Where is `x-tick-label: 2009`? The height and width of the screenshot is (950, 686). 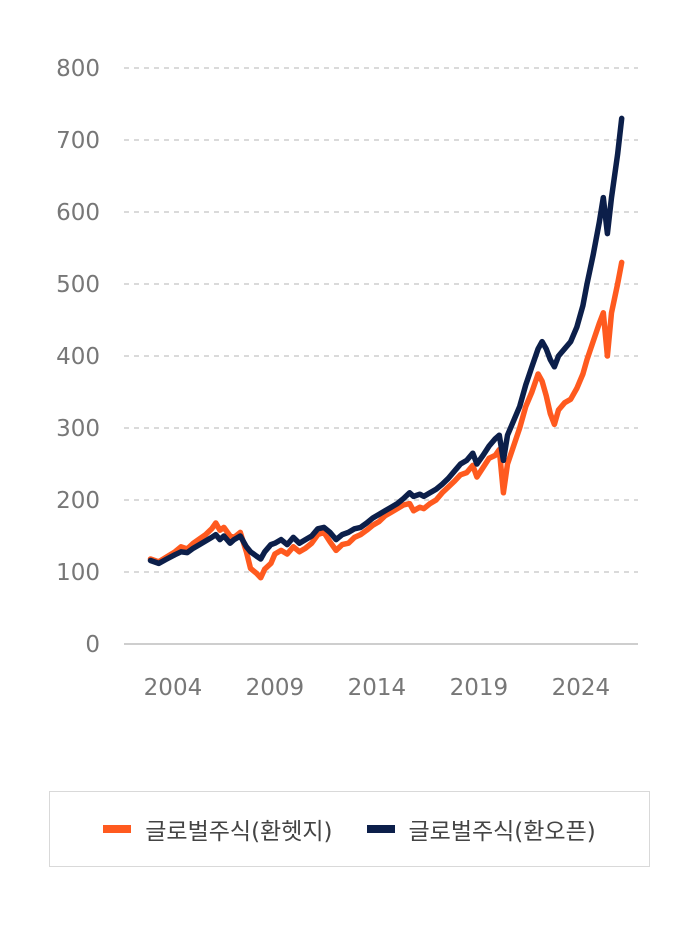 x-tick-label: 2009 is located at coordinates (275, 688).